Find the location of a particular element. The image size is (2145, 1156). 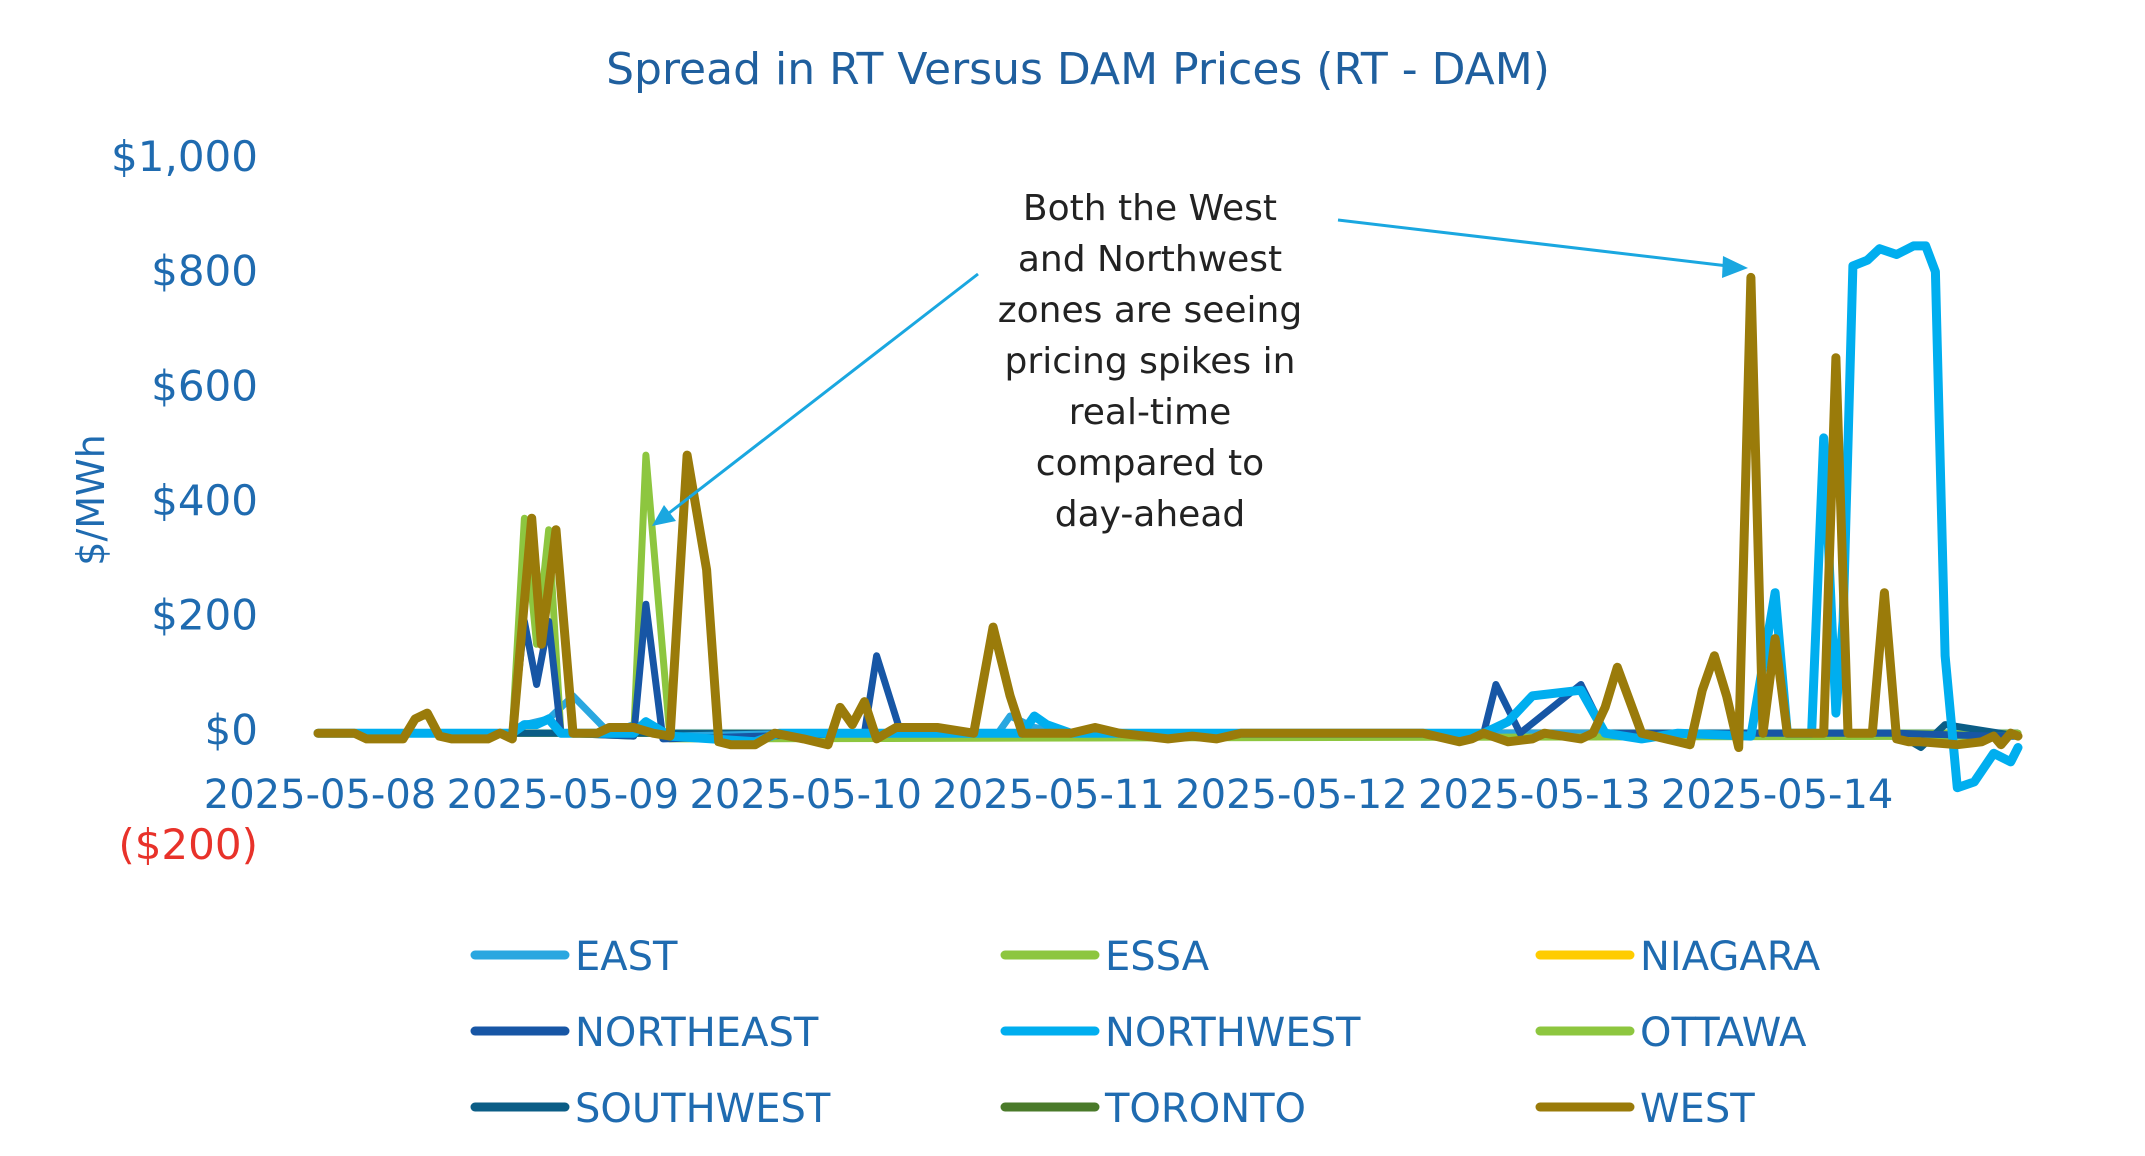

legend-label-ottawa: OTTAWA is located at coordinates (1723, 1033).